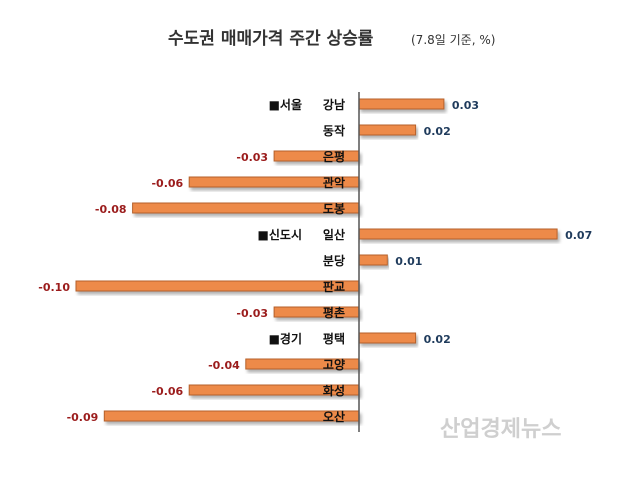 The image size is (629, 480). I want to click on watermark: 산업경제뉴스, so click(500, 429).